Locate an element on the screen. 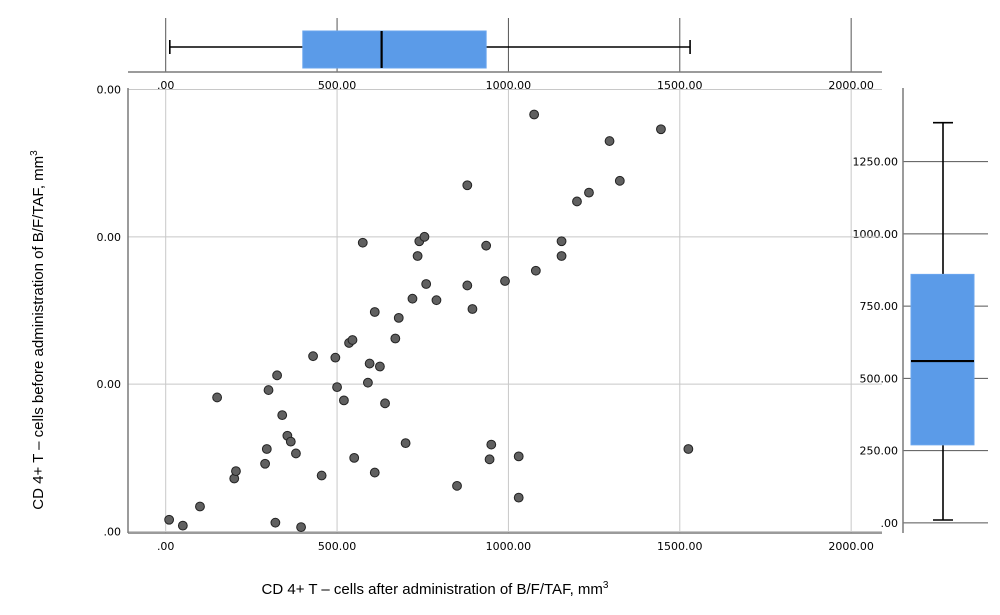  top-tick-label: .00 is located at coordinates (166, 85).